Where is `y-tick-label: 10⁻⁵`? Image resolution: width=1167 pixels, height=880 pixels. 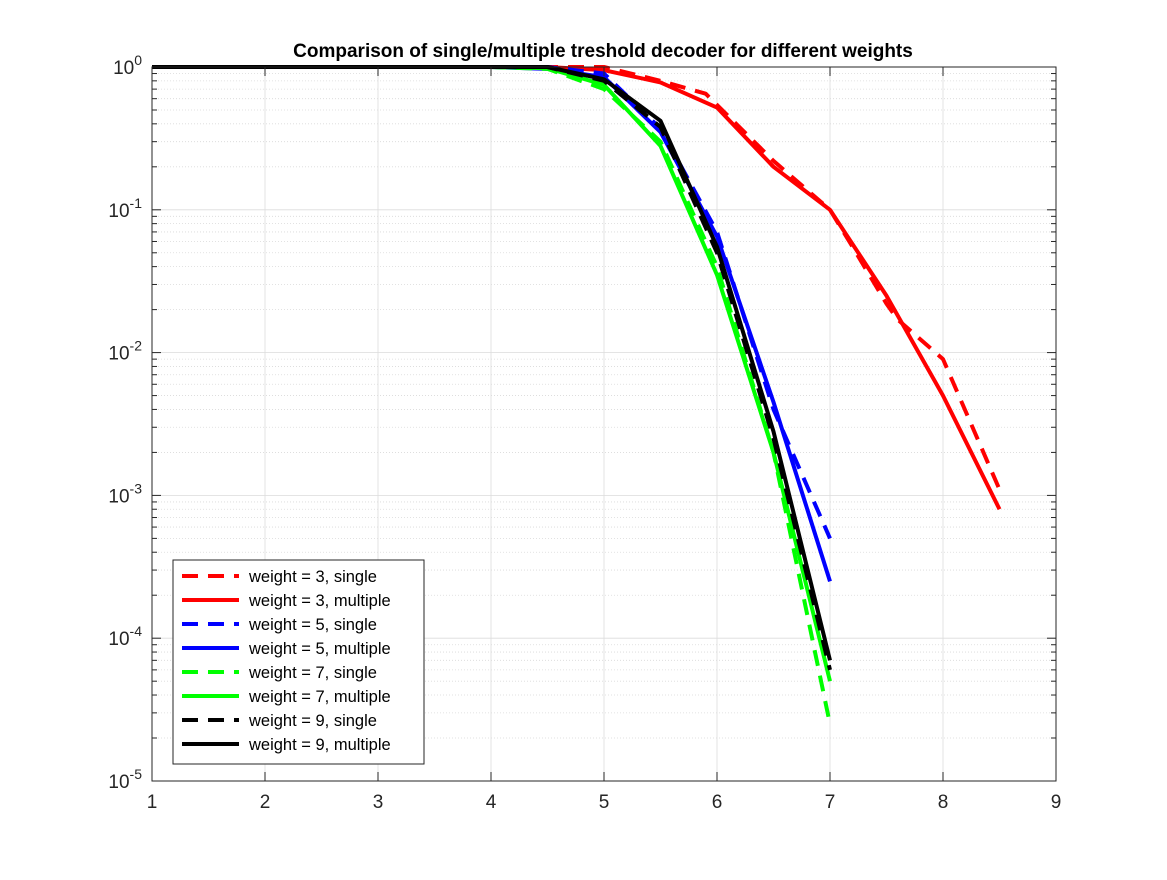
y-tick-label: 10⁻⁵ is located at coordinates (125, 779).